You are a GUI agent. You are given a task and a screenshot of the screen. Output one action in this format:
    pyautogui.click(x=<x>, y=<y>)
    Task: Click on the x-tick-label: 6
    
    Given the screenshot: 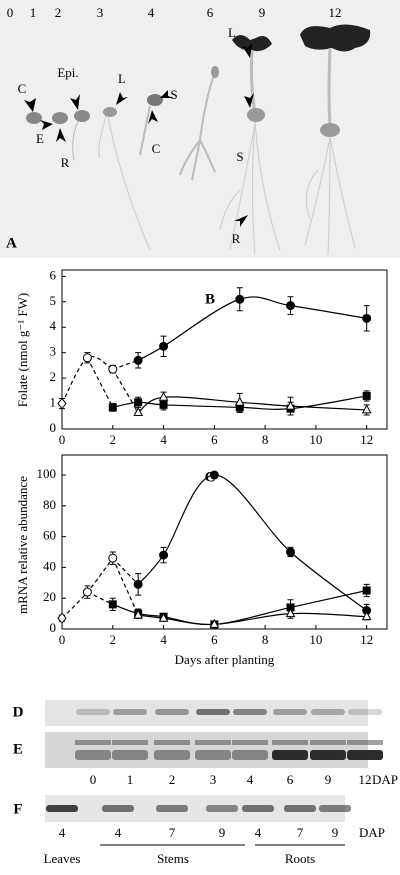 What is the action you would take?
    pyautogui.click(x=214, y=439)
    